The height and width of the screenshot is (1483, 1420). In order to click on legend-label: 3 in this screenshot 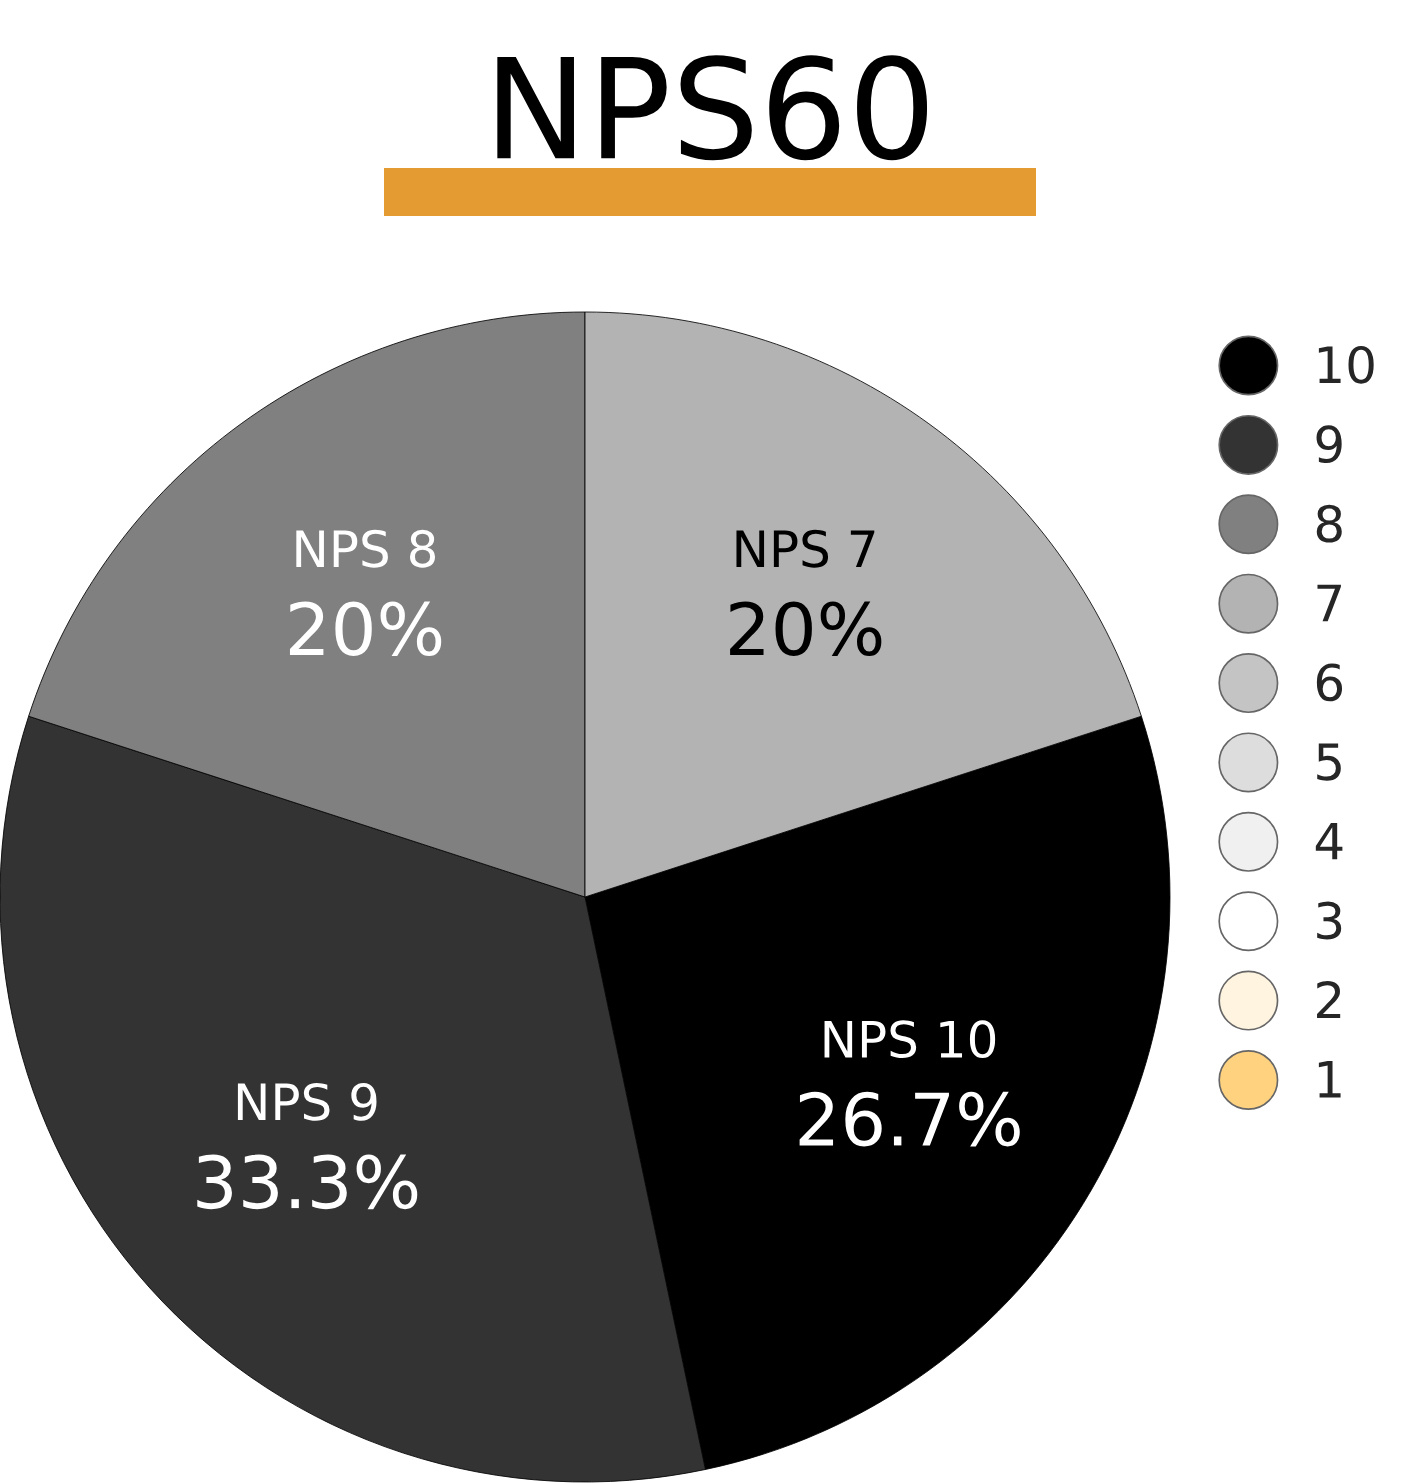, I will do `click(1329, 920)`.